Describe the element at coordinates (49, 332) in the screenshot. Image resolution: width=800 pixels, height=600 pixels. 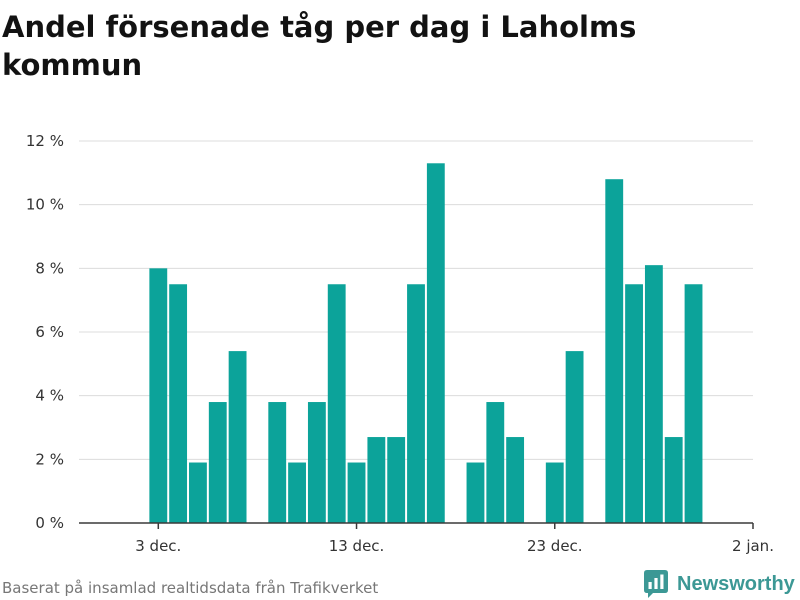
I see `y-tick-label: 6 %` at that location.